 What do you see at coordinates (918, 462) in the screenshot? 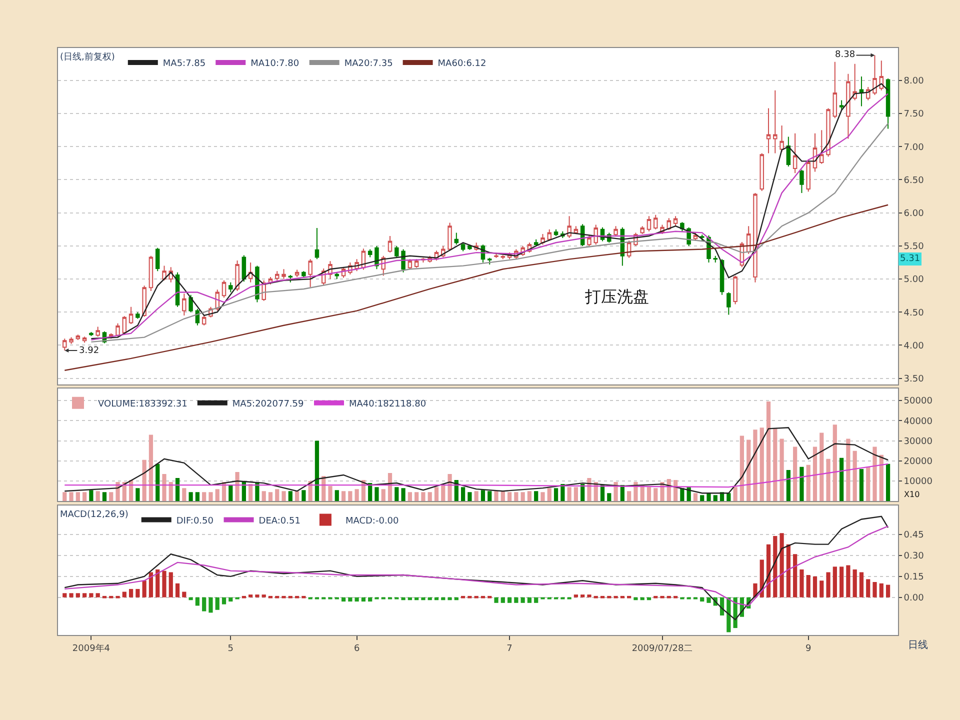
I see `y-tick-label: 20000` at bounding box center [918, 462].